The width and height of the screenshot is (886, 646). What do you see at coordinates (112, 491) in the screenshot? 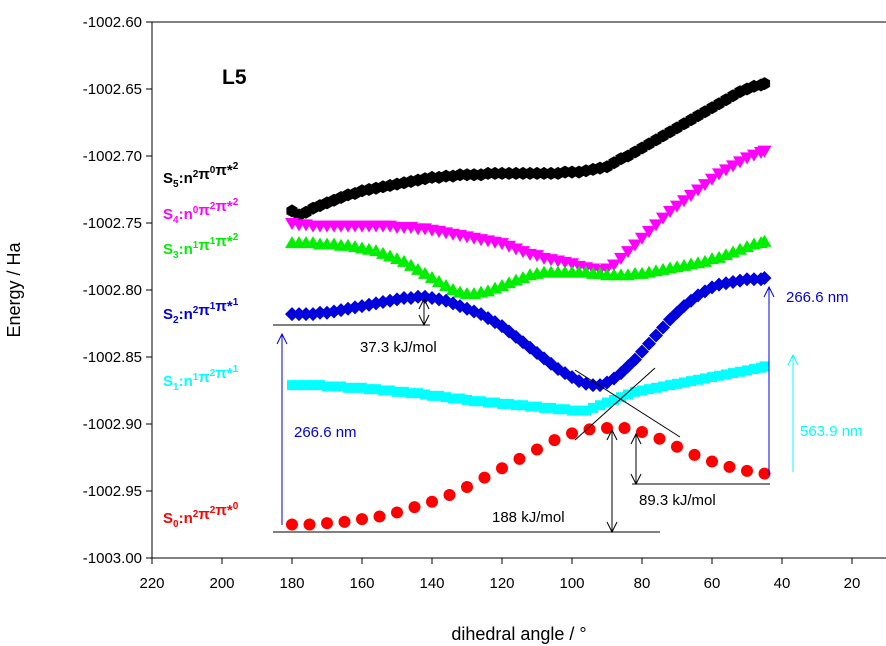
I see `y-tick-label: -1002.95` at bounding box center [112, 491].